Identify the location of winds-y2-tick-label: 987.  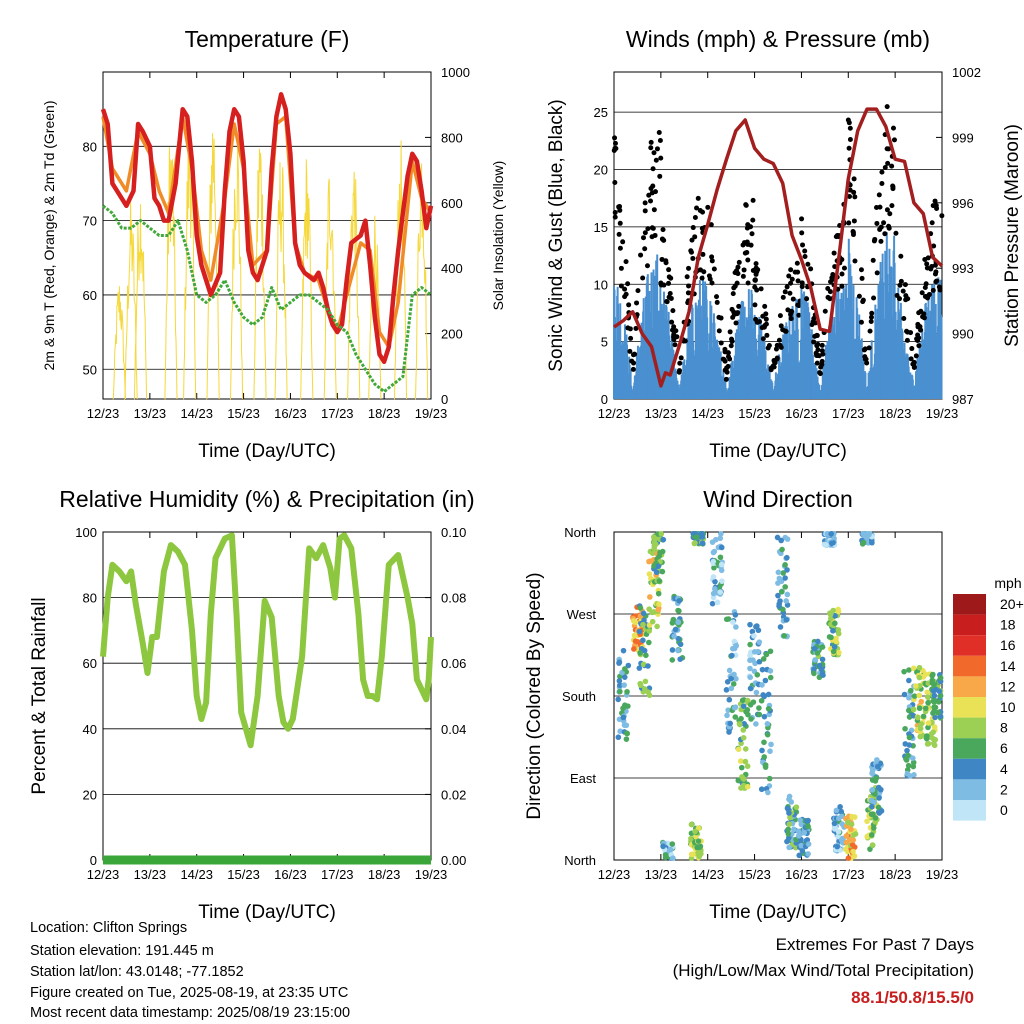
(963, 399).